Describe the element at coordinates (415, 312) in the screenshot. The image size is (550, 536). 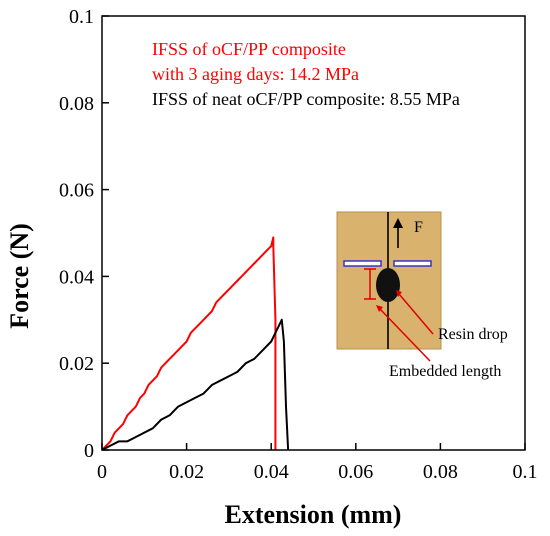
I see `resin-drop-pointer` at that location.